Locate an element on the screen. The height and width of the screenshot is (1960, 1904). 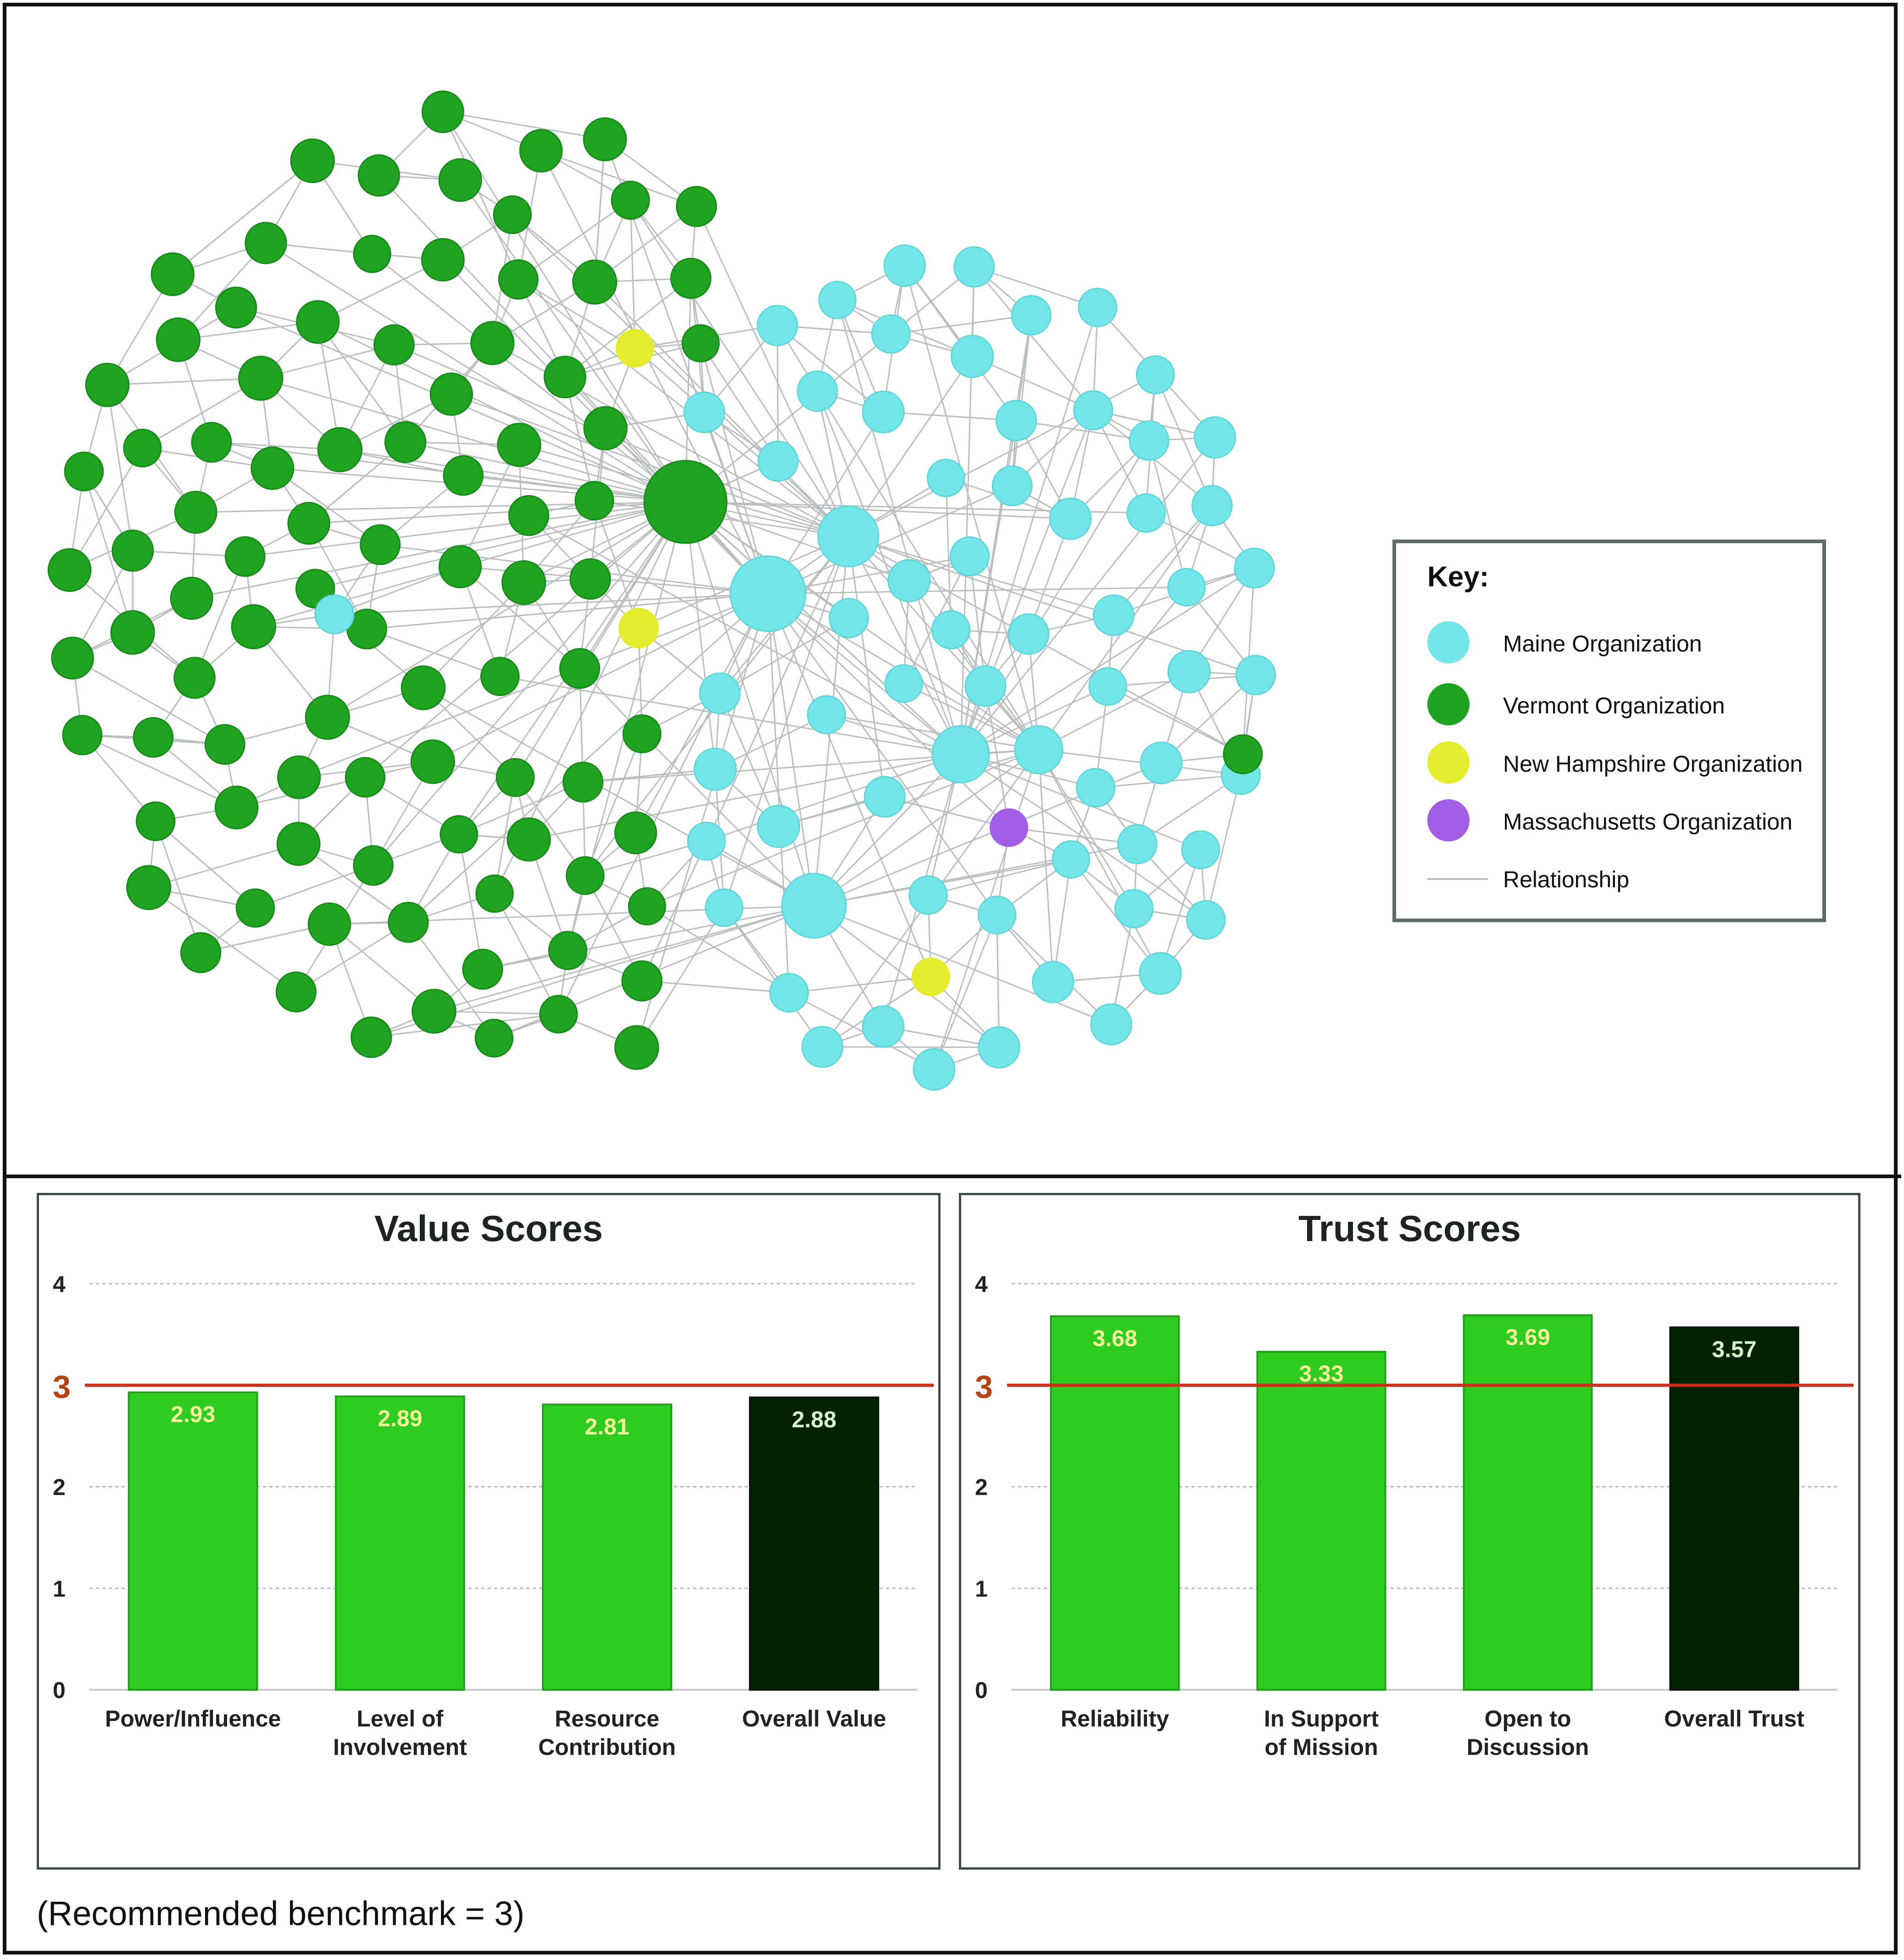
x-tick-label: In Support of Mission is located at coordinates (1321, 1733).